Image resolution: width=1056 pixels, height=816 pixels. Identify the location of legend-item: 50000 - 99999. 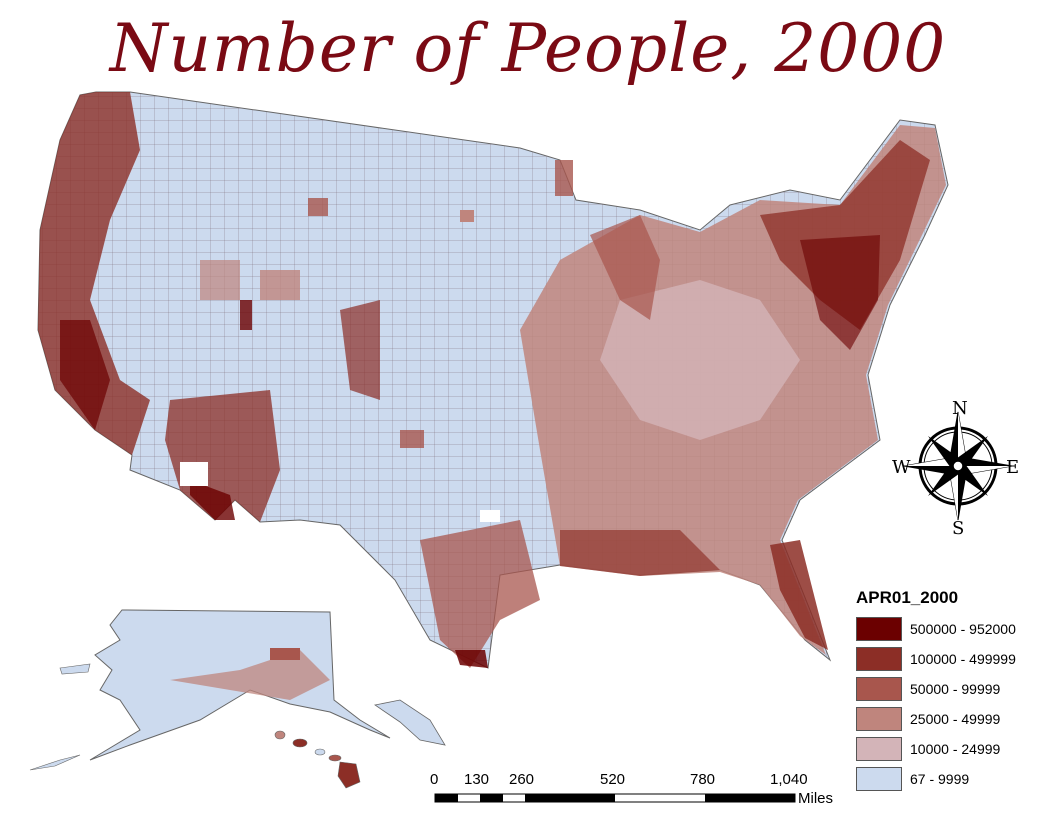
(956, 689).